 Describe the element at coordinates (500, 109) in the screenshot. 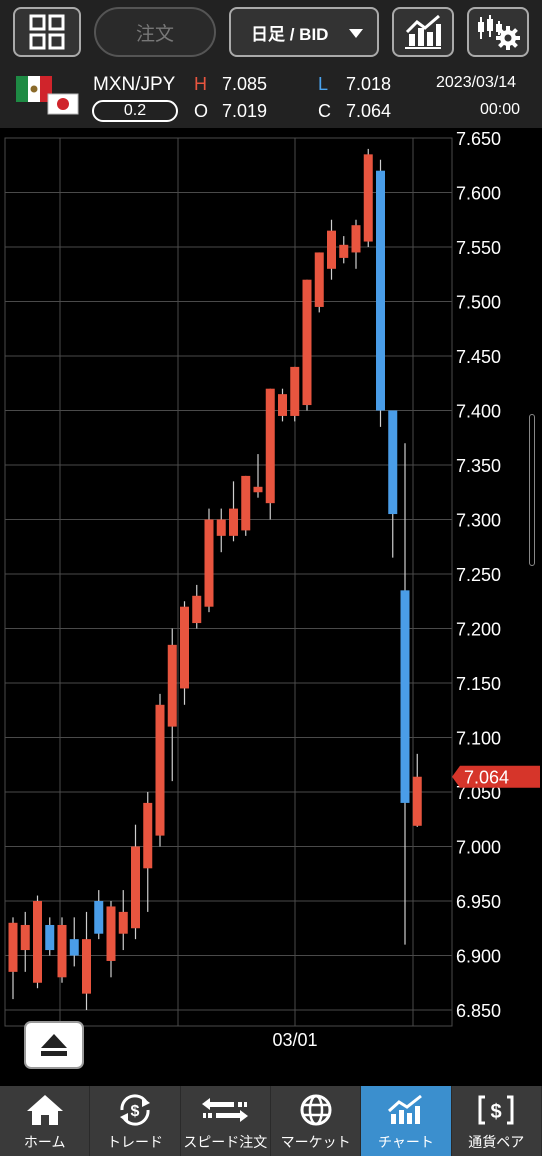

I see `quote-time: 00:00` at that location.